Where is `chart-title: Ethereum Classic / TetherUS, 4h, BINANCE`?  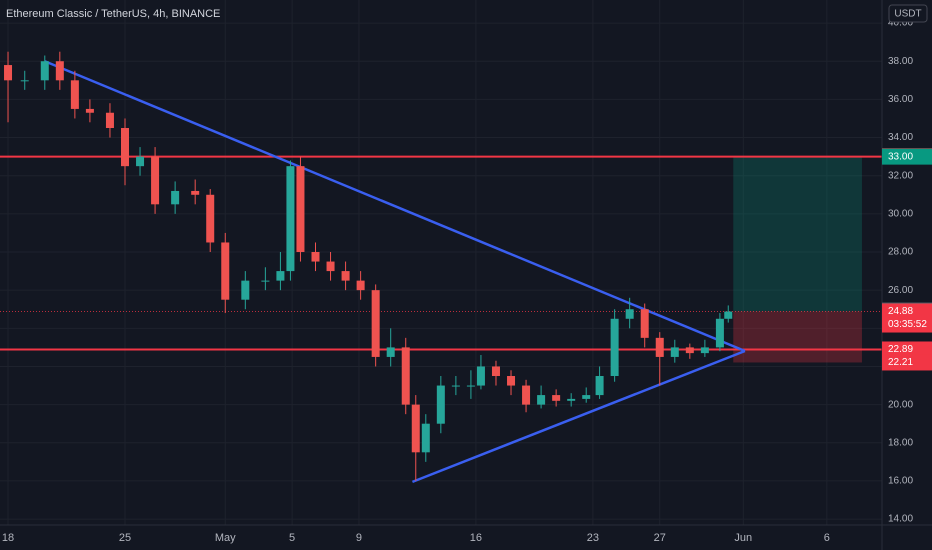
chart-title: Ethereum Classic / TetherUS, 4h, BINANCE is located at coordinates (113, 14).